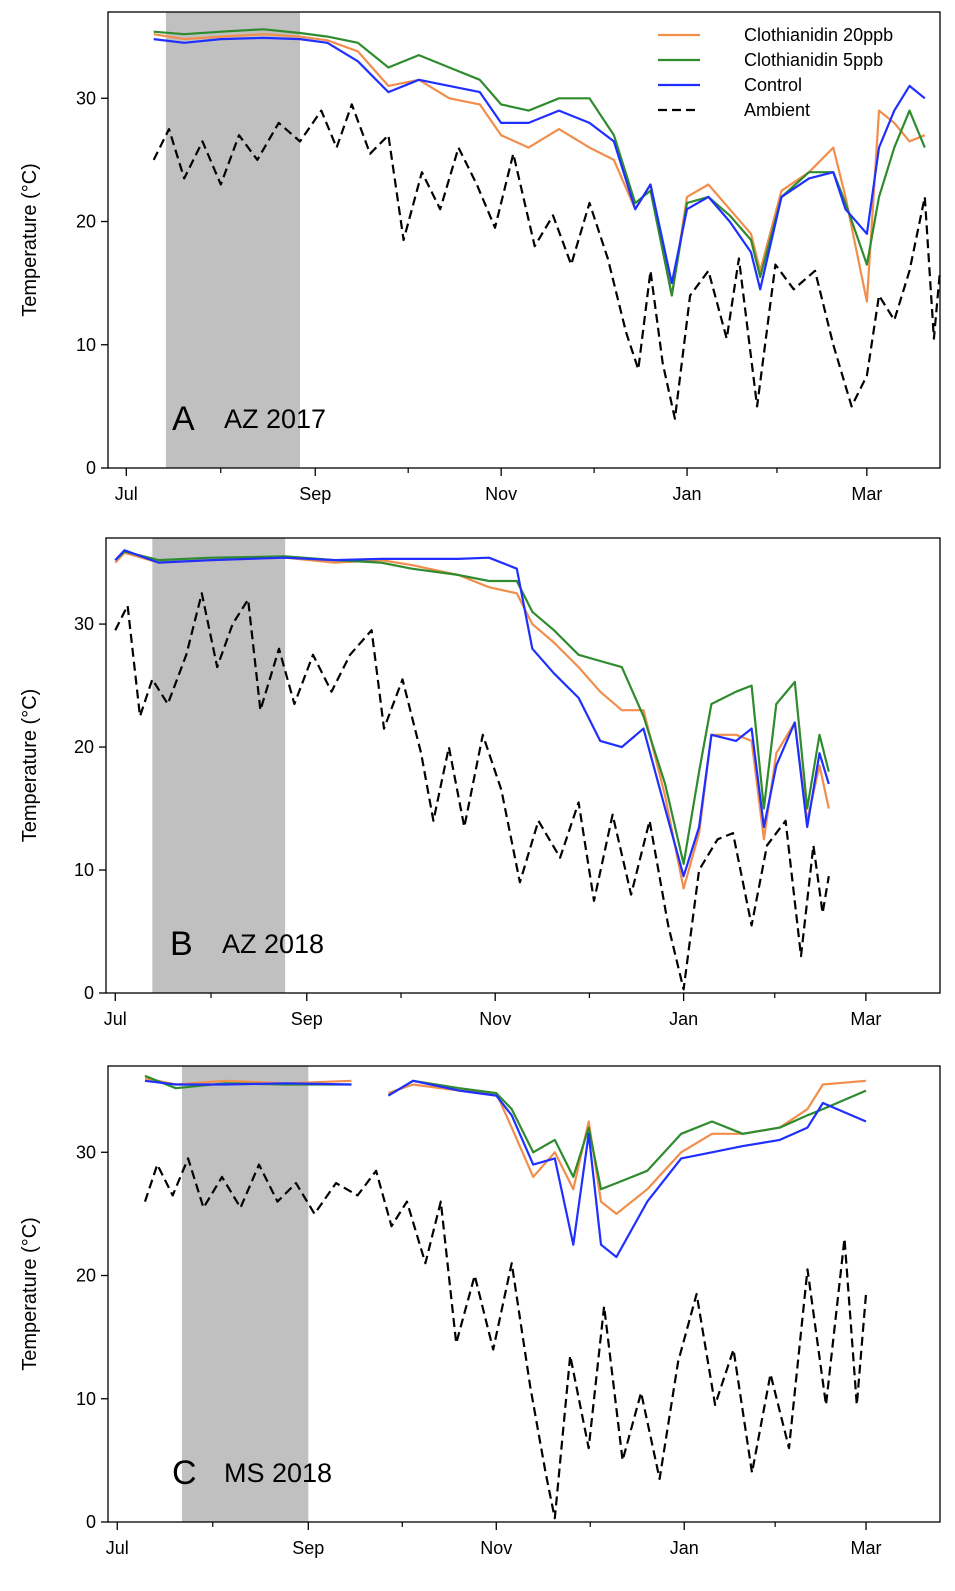 This screenshot has height=1591, width=955. I want to click on panel-letter: B, so click(181, 944).